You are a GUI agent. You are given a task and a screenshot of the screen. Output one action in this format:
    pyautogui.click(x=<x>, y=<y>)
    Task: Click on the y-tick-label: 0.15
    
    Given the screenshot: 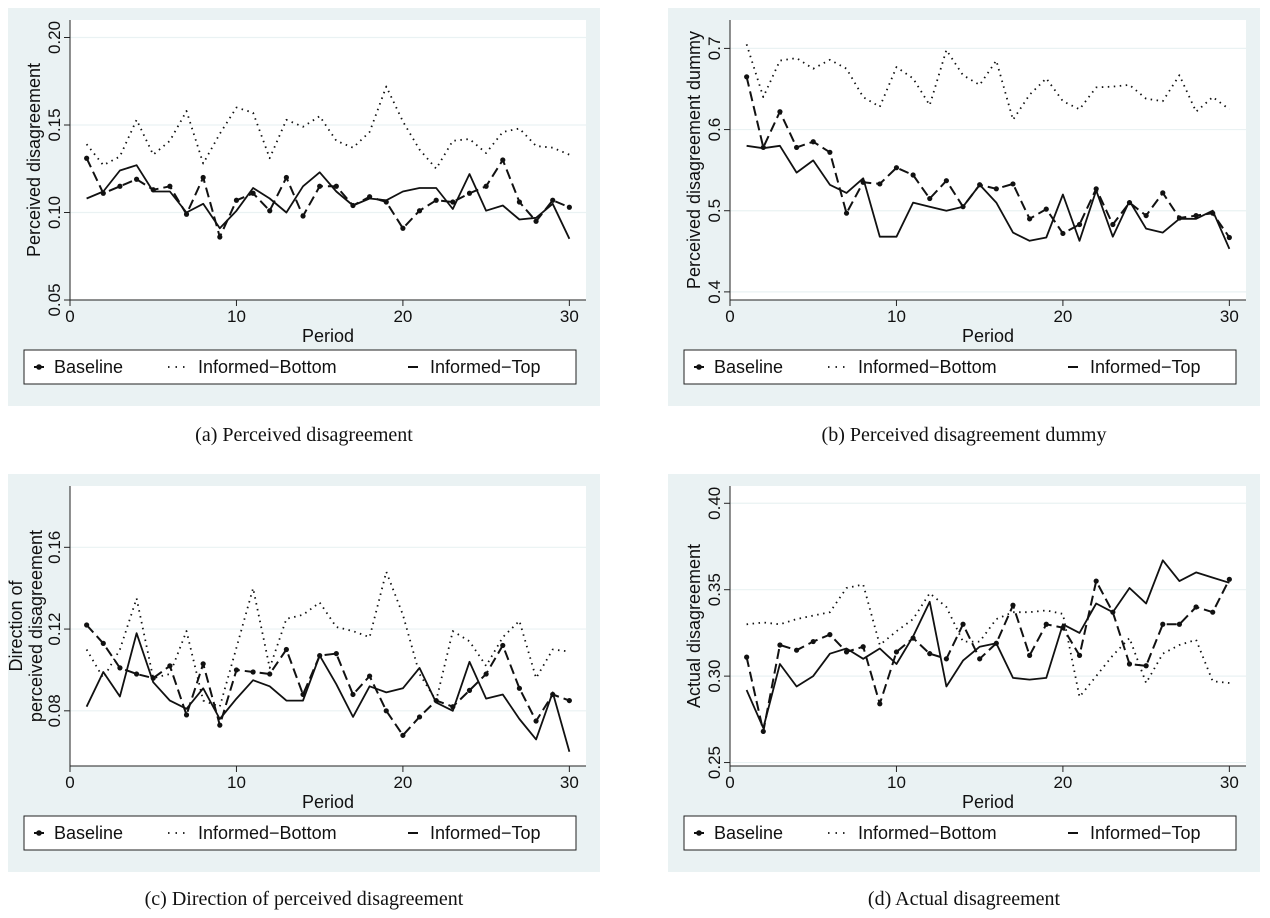 What is the action you would take?
    pyautogui.click(x=54, y=124)
    